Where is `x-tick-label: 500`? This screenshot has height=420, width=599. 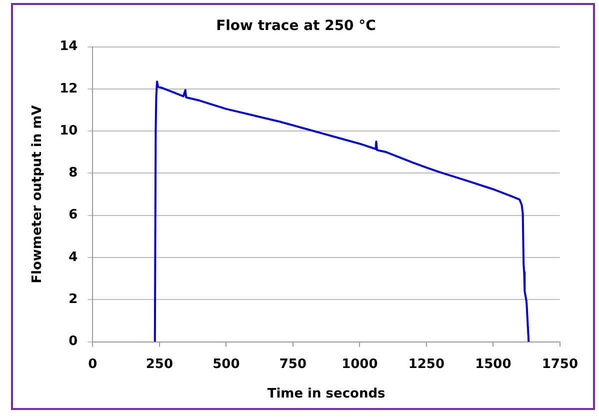
x-tick-label: 500 is located at coordinates (226, 364).